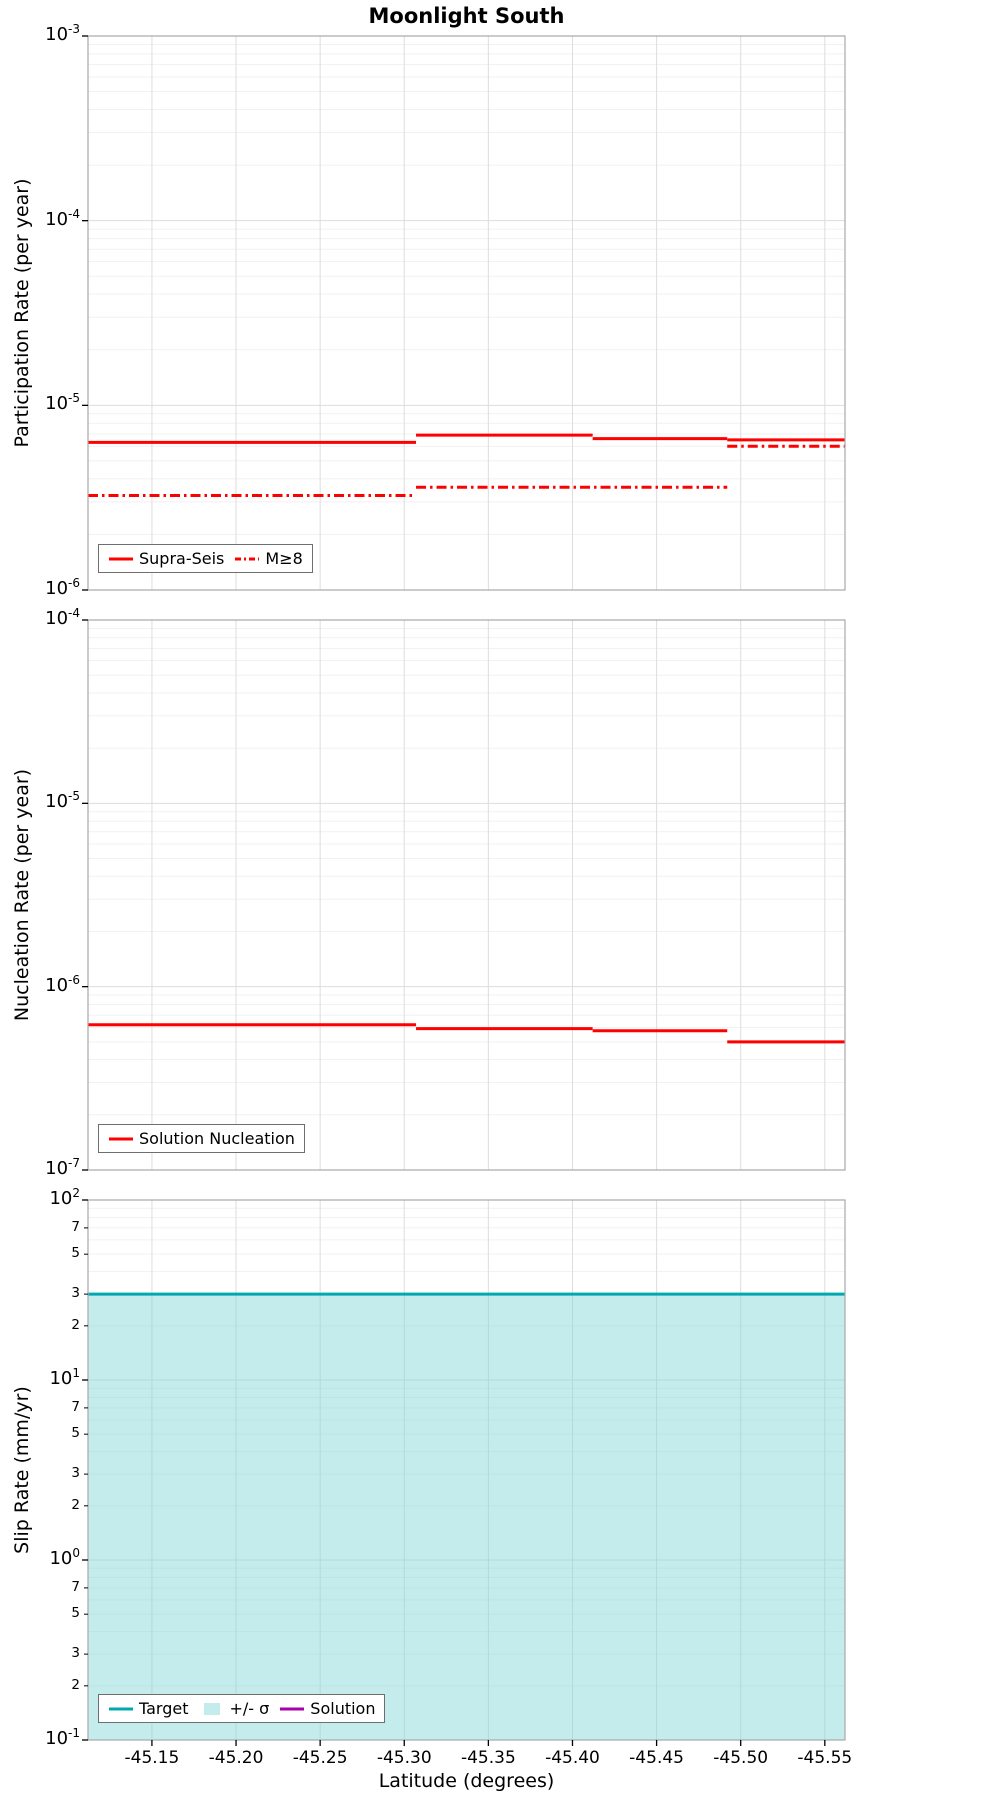 The height and width of the screenshot is (1800, 1000). I want to click on legend-item-: +/- σ, so click(234, 1708).